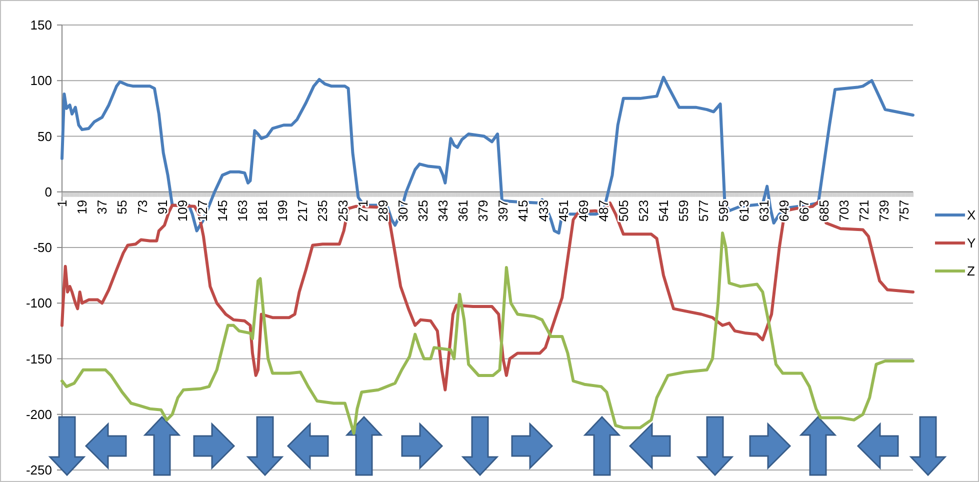  I want to click on y-tick-label: -100, so click(39, 303).